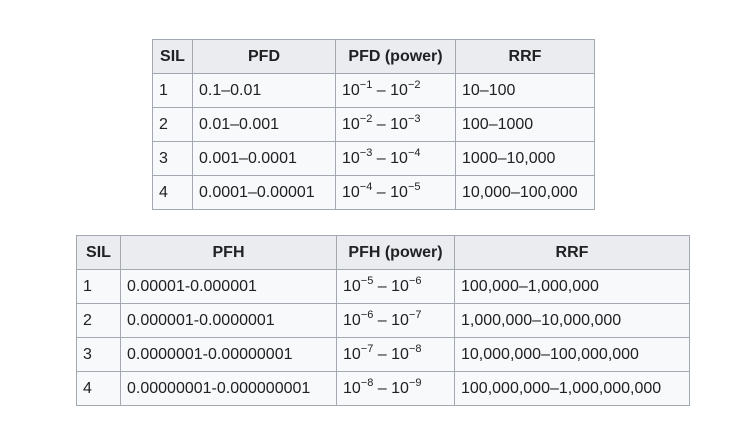  Describe the element at coordinates (395, 252) in the screenshot. I see `col-header-pfh-power: PFH (power)` at that location.